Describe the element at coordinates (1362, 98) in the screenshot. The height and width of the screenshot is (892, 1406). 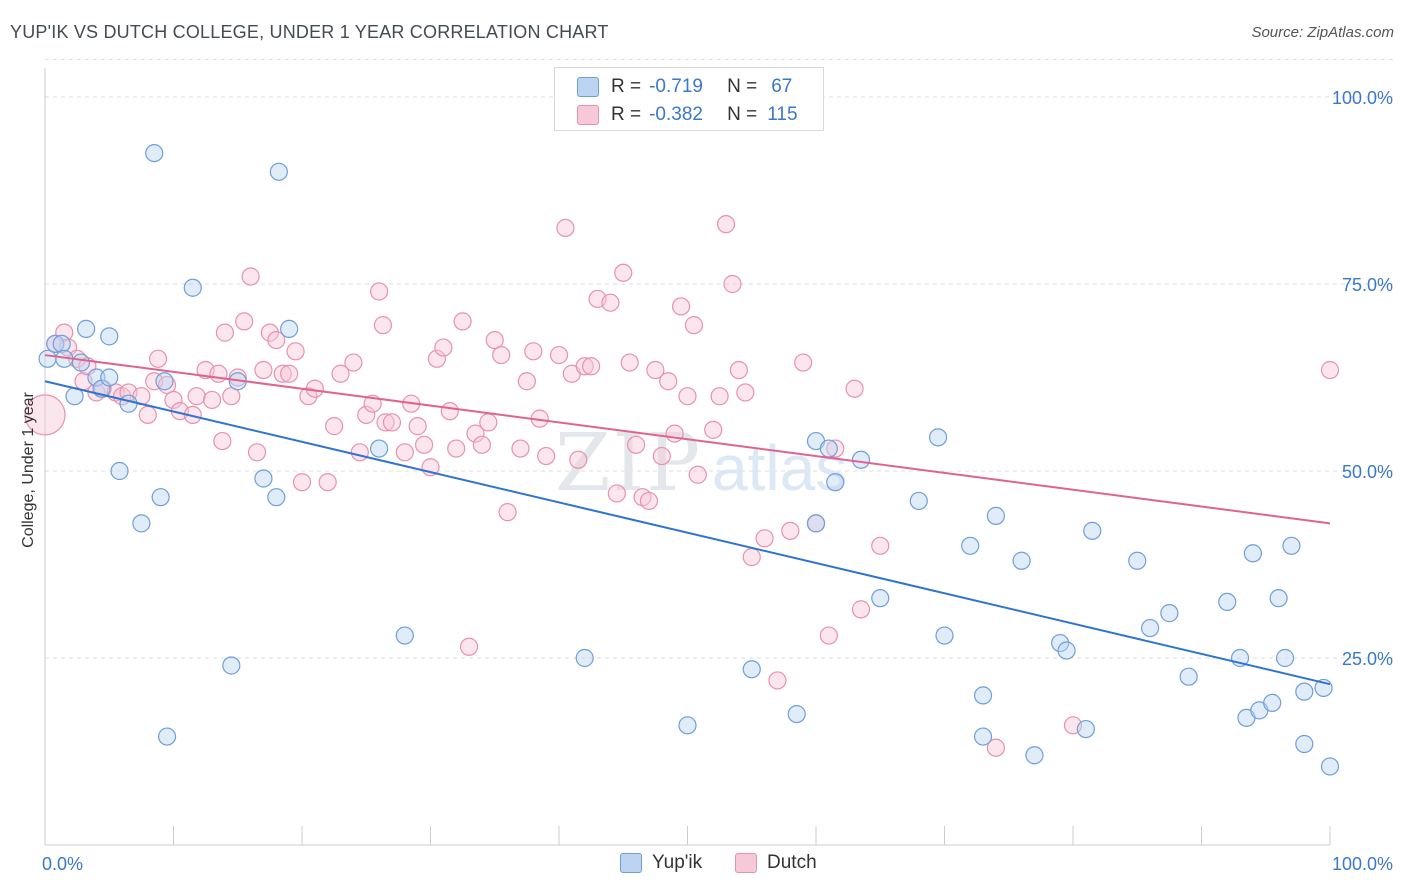
I see `y-tick-label: 100.0%` at that location.